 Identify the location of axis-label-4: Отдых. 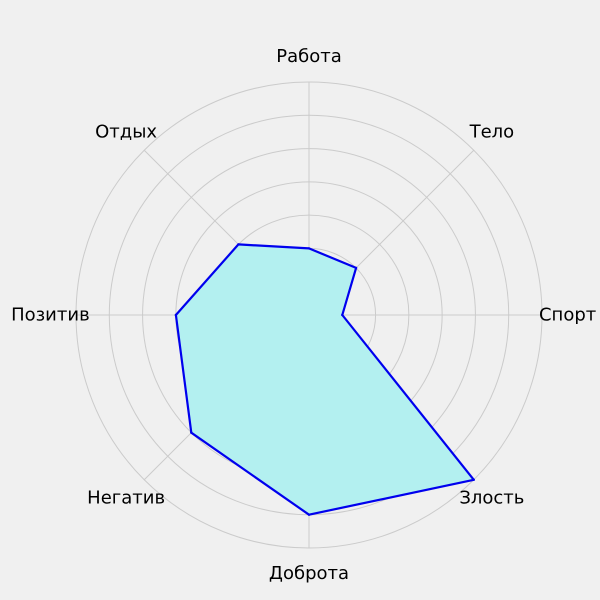
(126, 132).